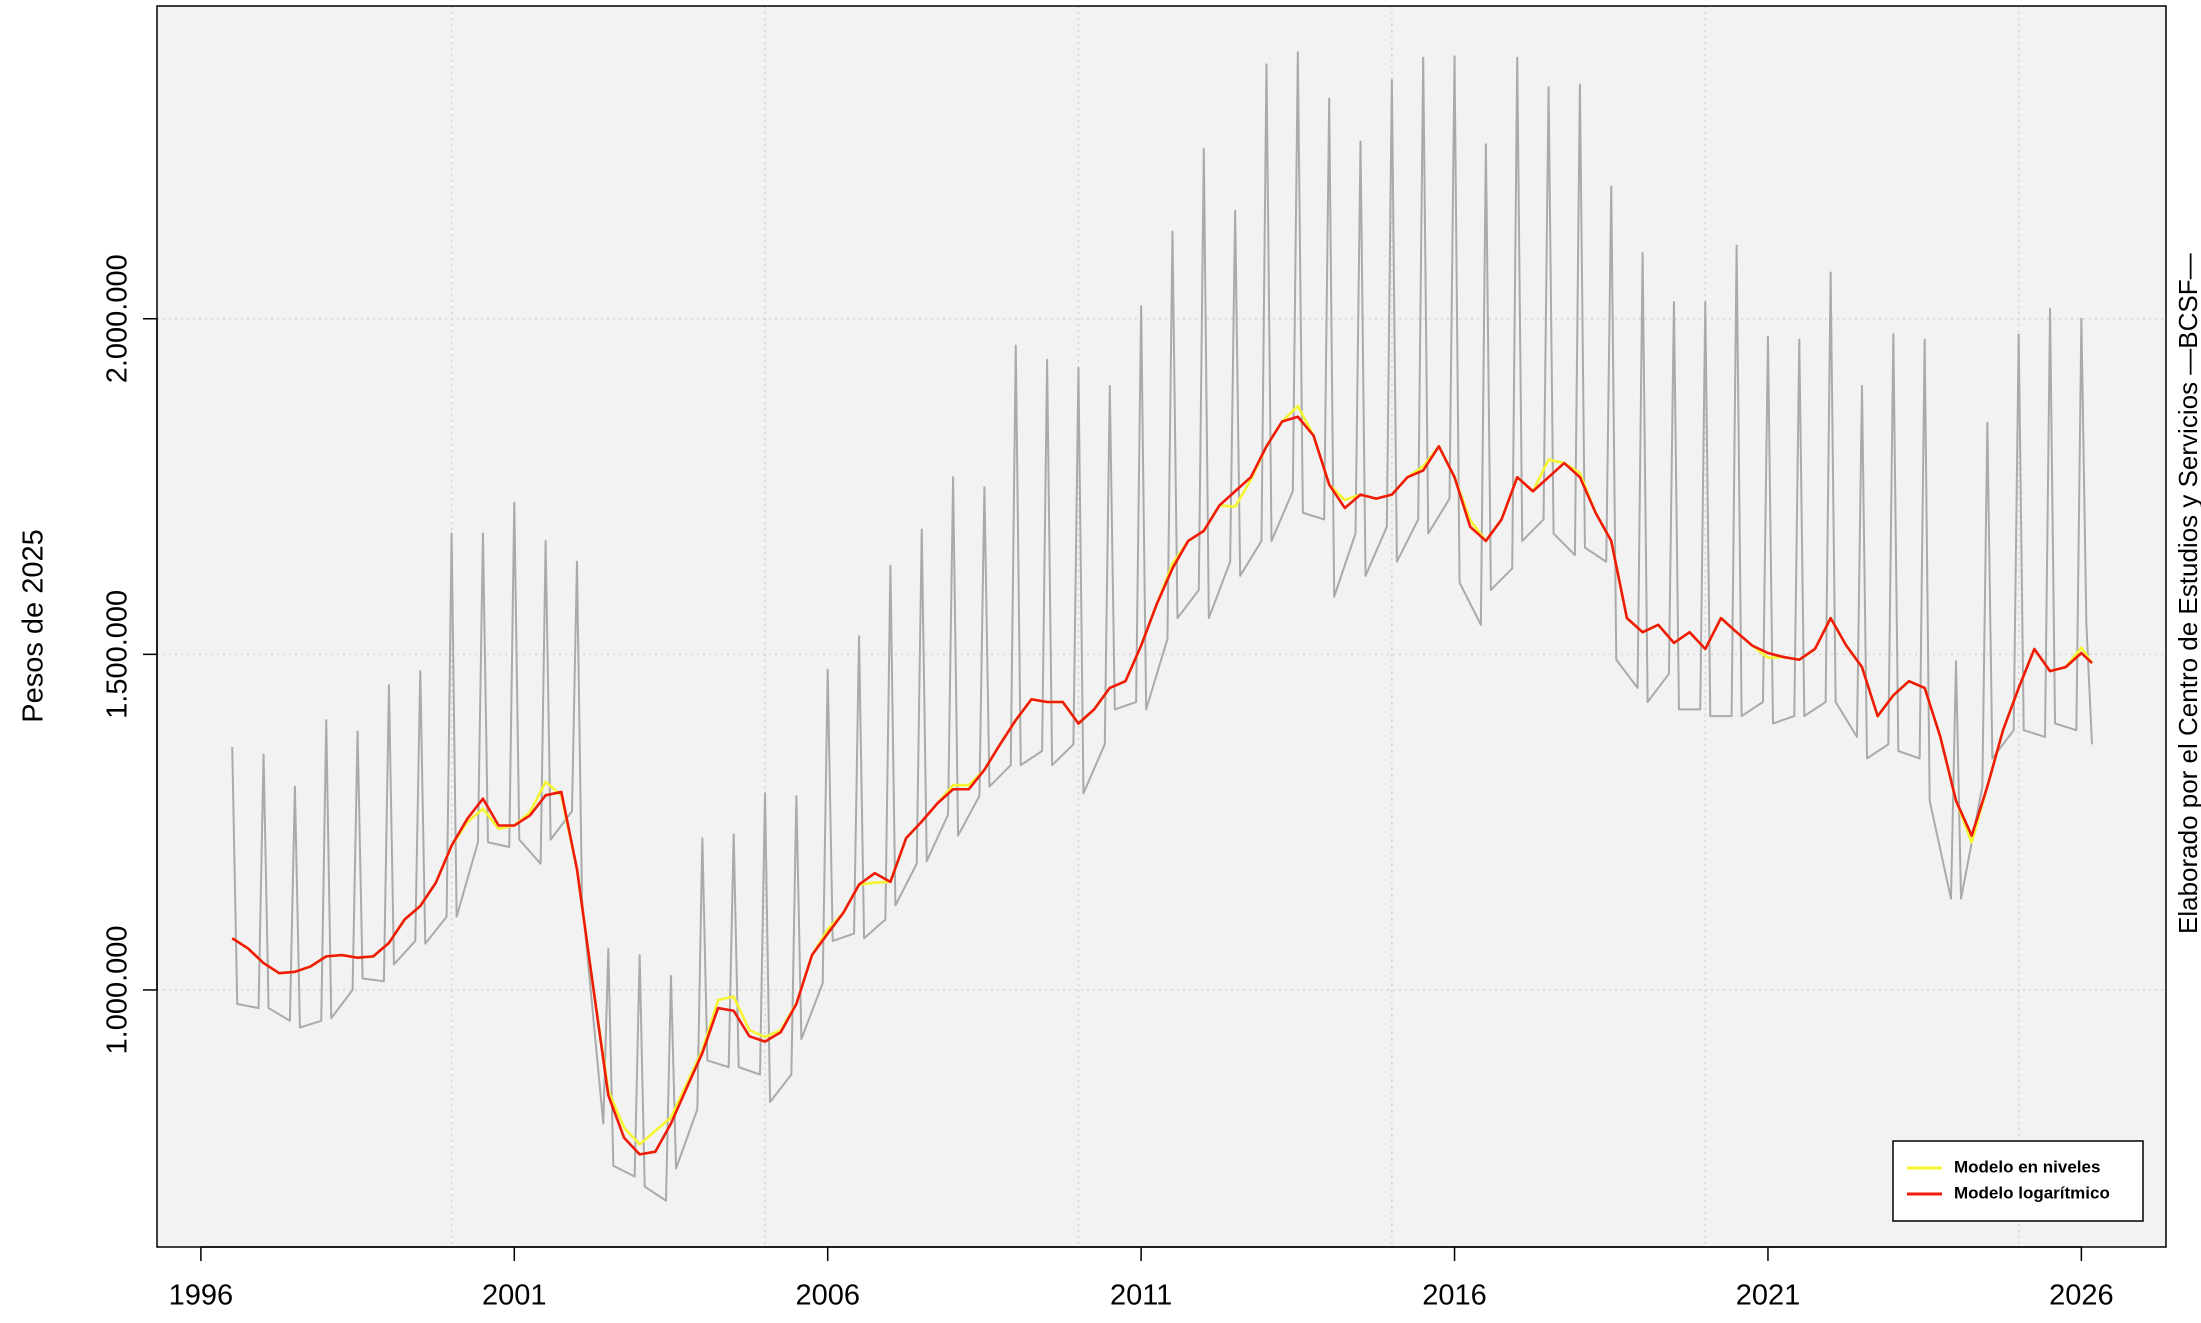 This screenshot has height=1323, width=2201. Describe the element at coordinates (2018, 1181) in the screenshot. I see `legend-box` at that location.